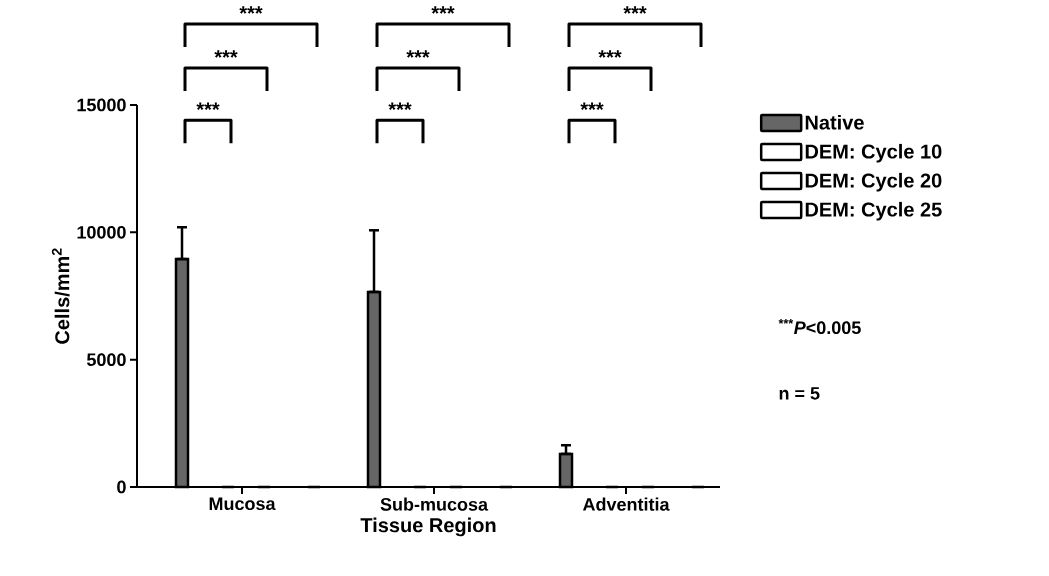  I want to click on legend-label: DEM: Cycle 20, so click(873, 182).